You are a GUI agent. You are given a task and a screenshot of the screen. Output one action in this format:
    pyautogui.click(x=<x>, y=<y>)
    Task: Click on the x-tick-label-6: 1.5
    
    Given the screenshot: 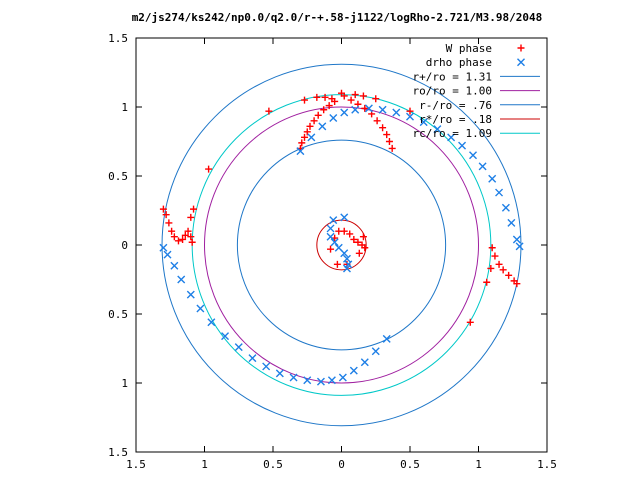 What is the action you would take?
    pyautogui.click(x=547, y=464)
    